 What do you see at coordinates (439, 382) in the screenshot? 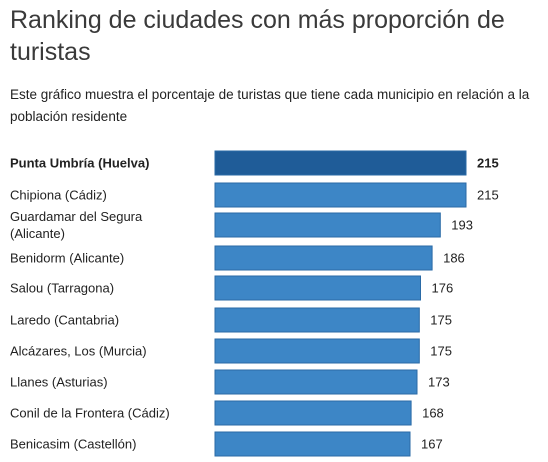
I see `value-label: 173` at bounding box center [439, 382].